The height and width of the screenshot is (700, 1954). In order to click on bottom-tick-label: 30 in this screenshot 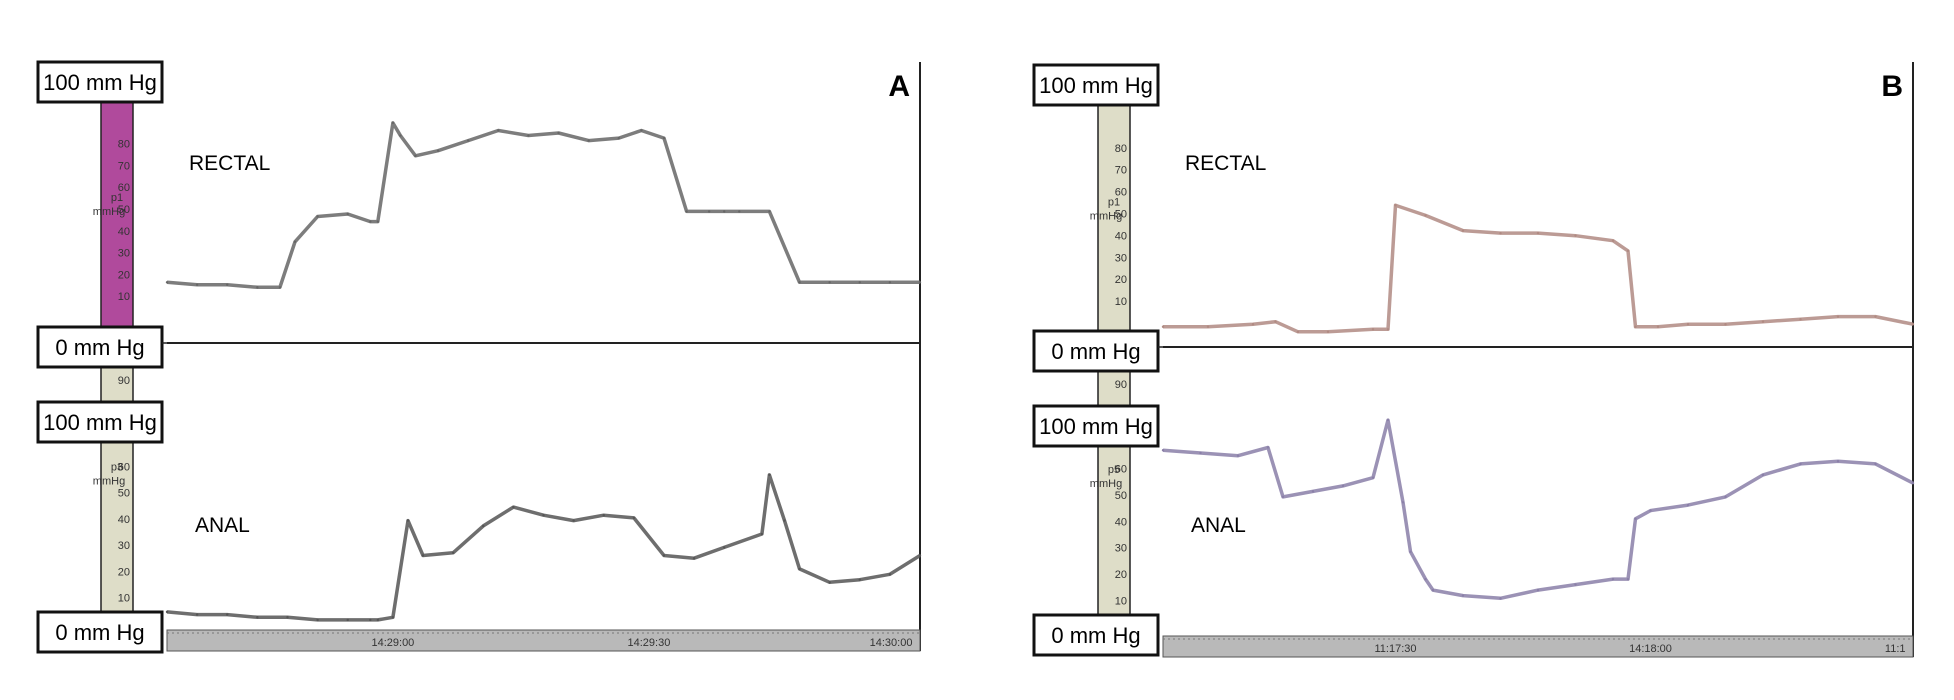, I will do `click(1121, 549)`.